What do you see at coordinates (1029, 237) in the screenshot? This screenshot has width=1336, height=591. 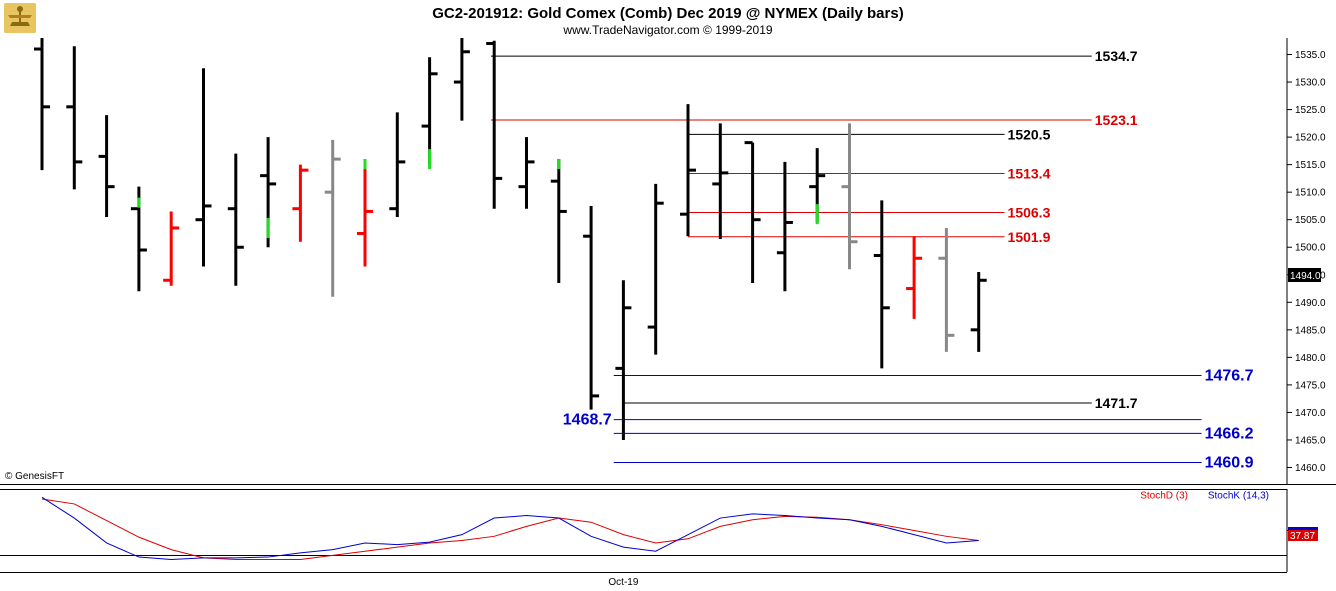 I see `level-label: 1501.9` at bounding box center [1029, 237].